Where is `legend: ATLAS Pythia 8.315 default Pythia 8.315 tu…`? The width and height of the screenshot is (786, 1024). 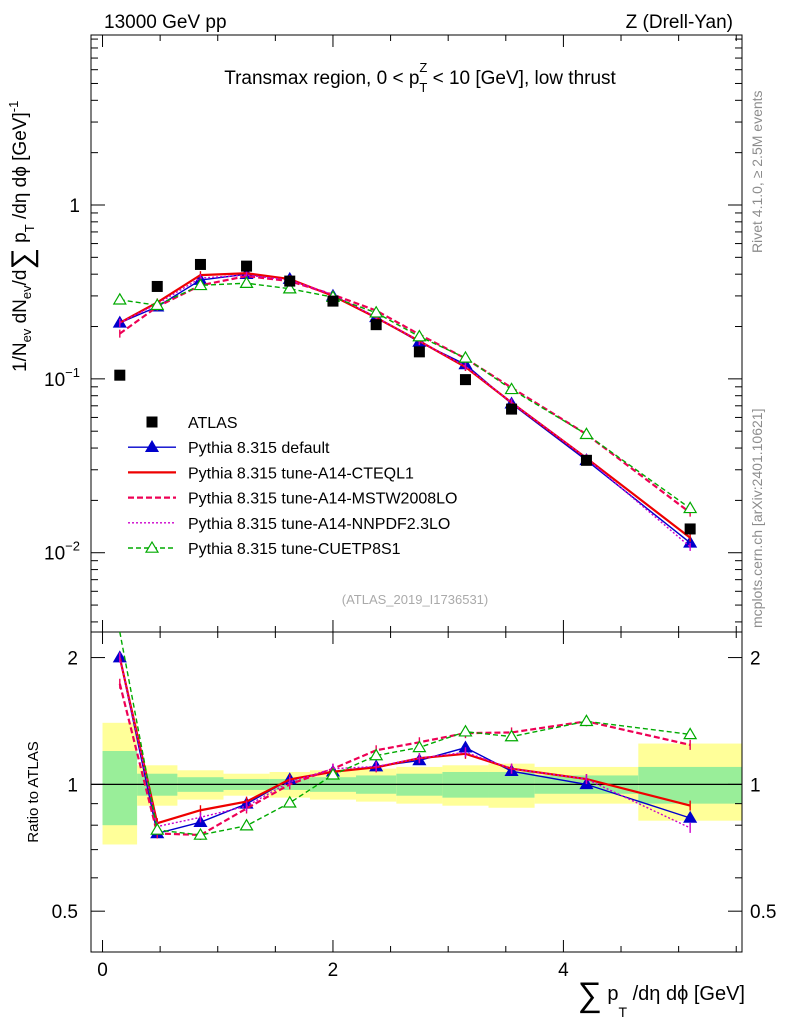 legend: ATLAS Pythia 8.315 default Pythia 8.315 tu… is located at coordinates (292, 486).